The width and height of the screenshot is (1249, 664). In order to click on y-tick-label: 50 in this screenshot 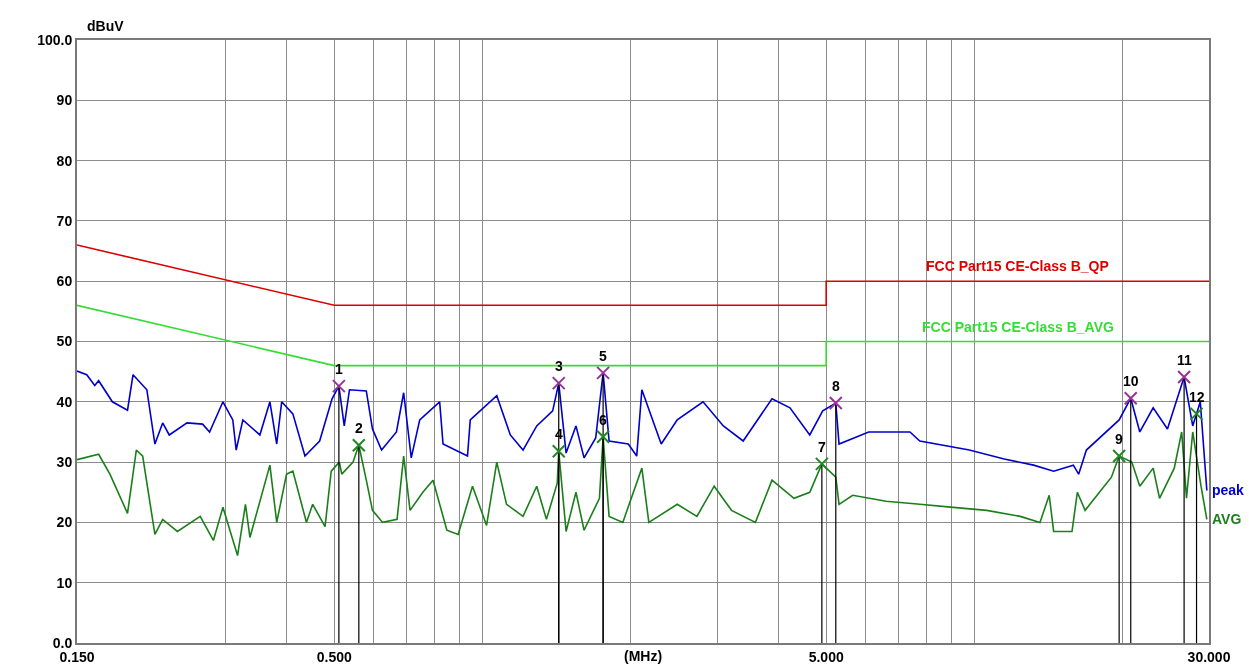, I will do `click(64, 341)`.